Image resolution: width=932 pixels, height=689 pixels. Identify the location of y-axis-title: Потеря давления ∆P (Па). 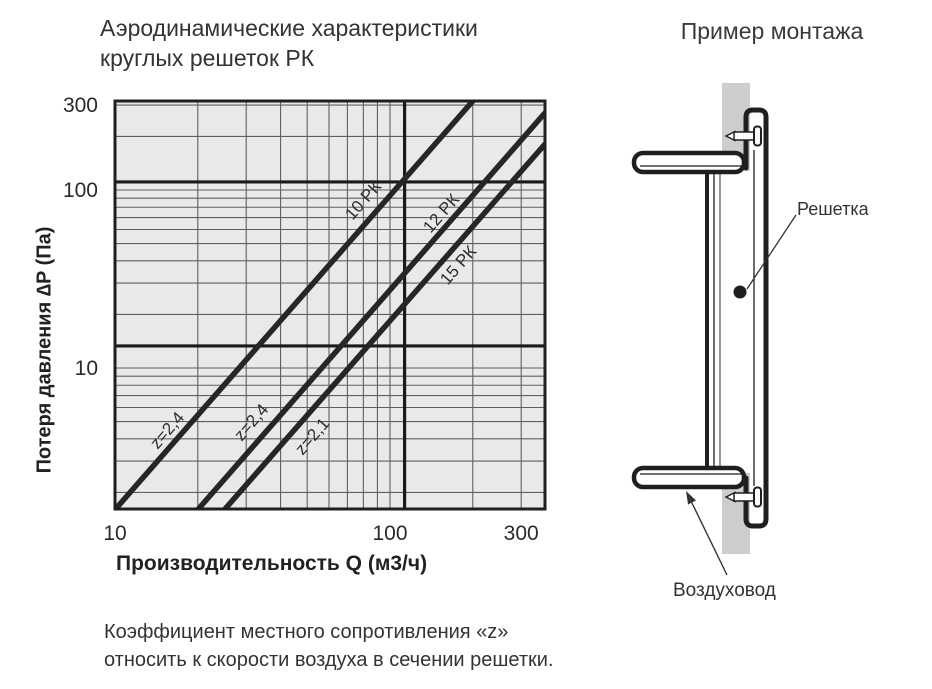
(44, 350).